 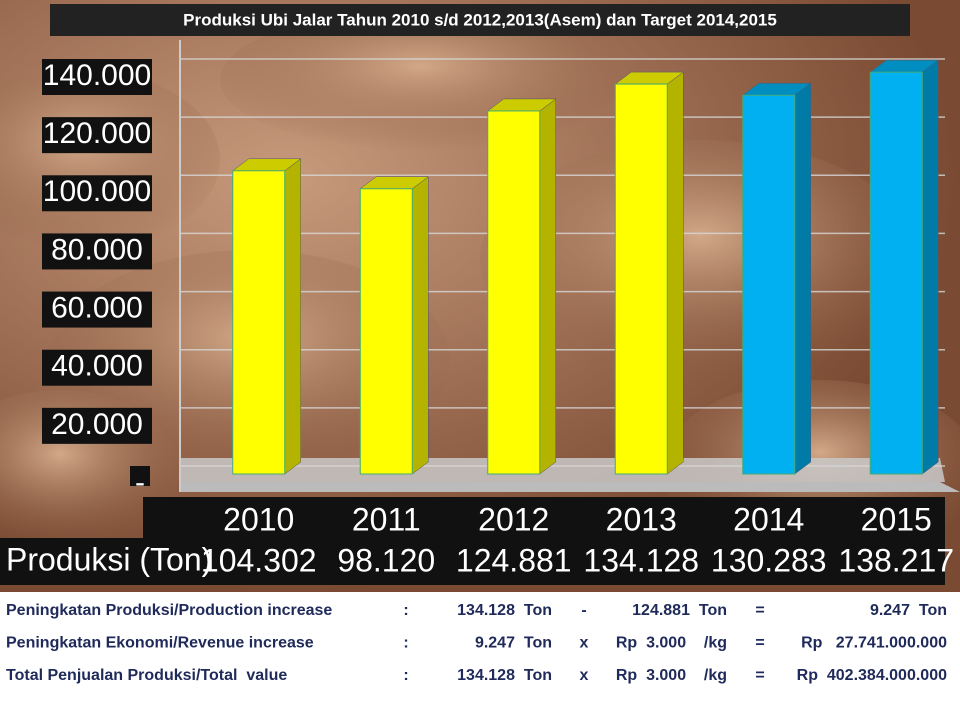 What do you see at coordinates (259, 560) in the screenshot?
I see `value-label: 104.302` at bounding box center [259, 560].